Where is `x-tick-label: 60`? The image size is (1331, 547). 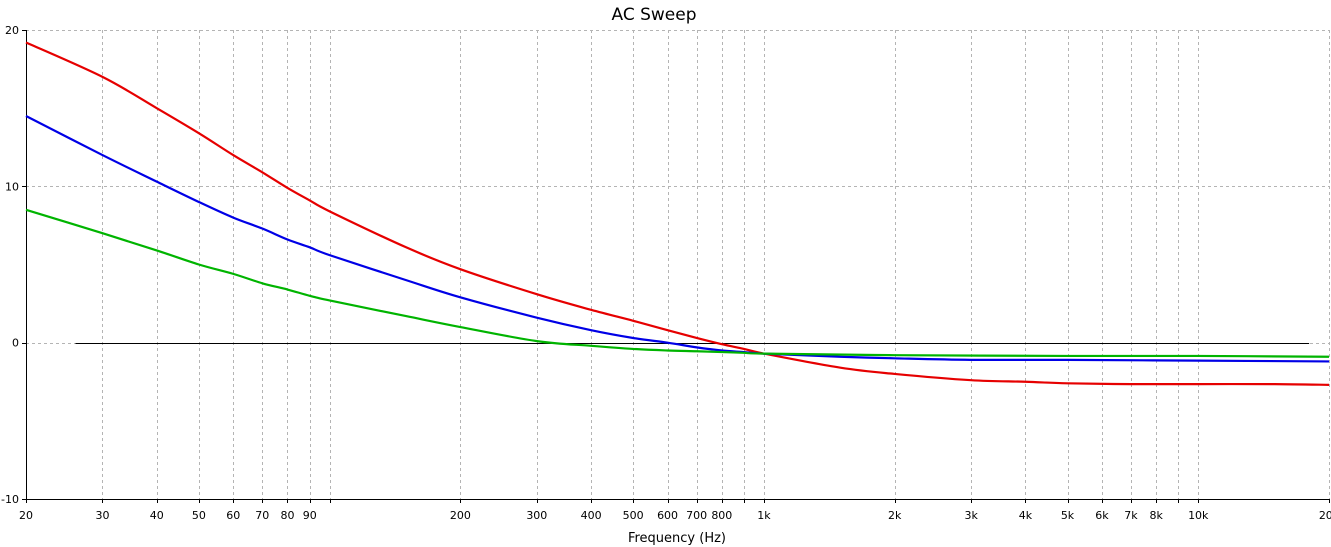 x-tick-label: 60 is located at coordinates (233, 515).